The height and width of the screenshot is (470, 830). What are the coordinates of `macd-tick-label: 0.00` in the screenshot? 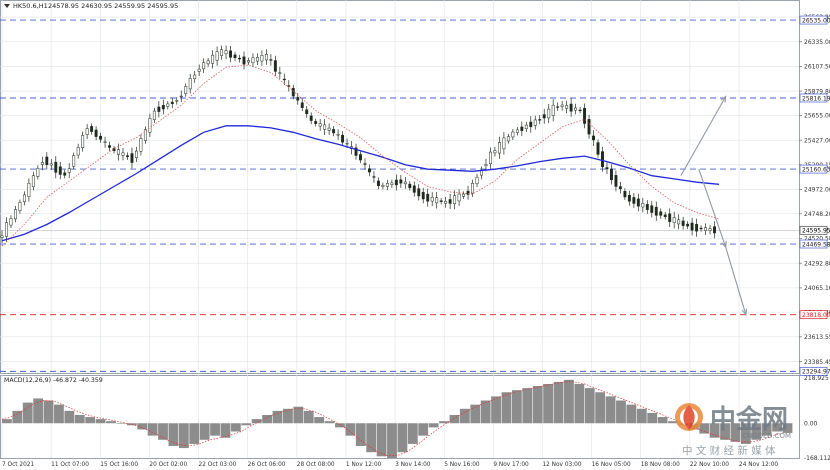 It's located at (811, 423).